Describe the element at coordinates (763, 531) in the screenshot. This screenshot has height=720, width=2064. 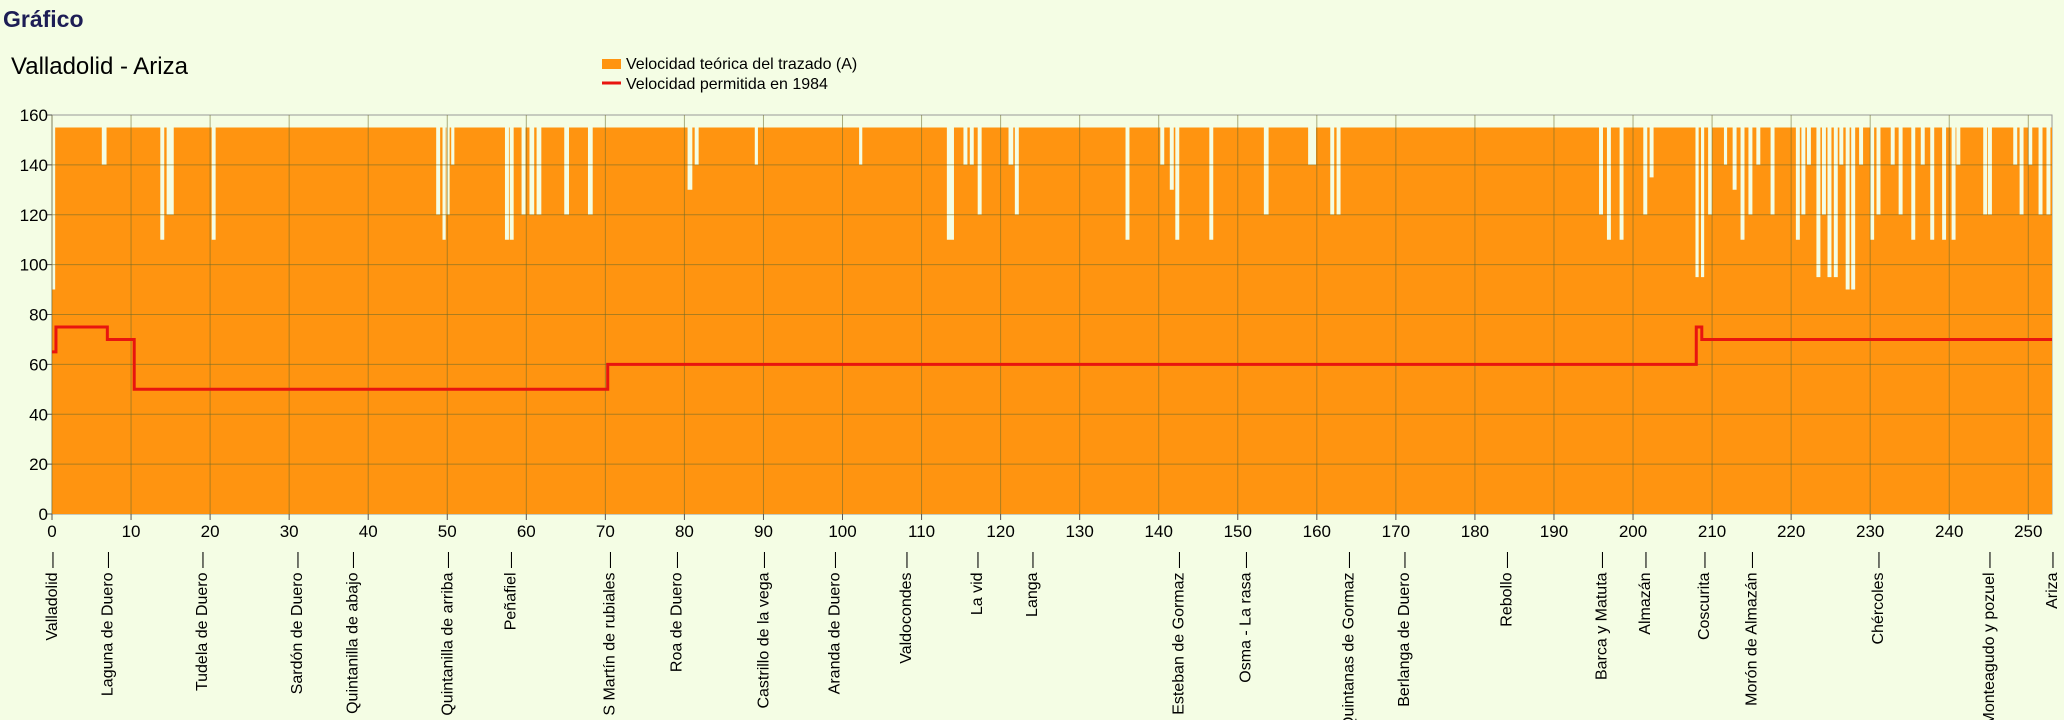
I see `x-tick-label: 90` at that location.